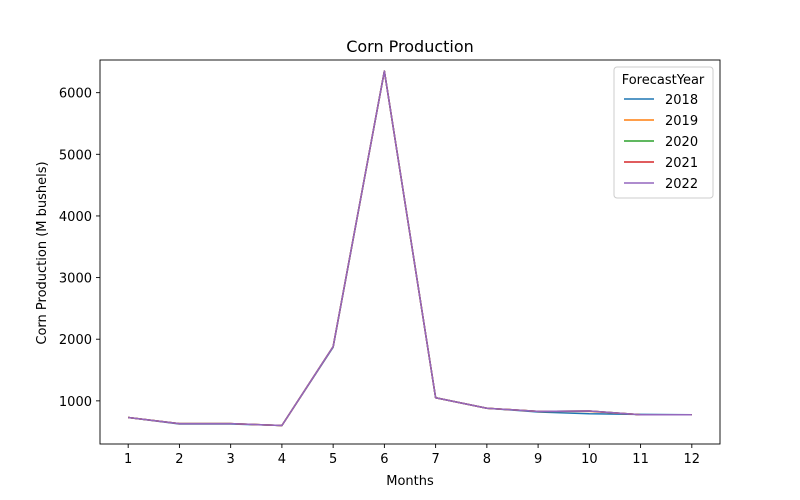 Image resolution: width=800 pixels, height=500 pixels. Describe the element at coordinates (663, 80) in the screenshot. I see `legend-title: ForecastYear` at that location.